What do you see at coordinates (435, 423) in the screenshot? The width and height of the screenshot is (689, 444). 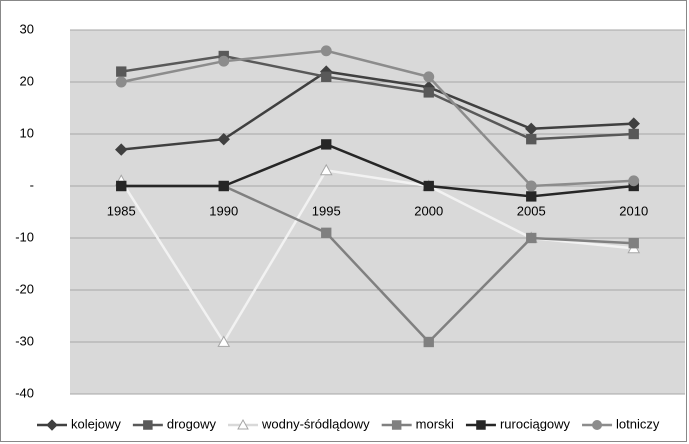 I see `legend-label: morski` at bounding box center [435, 423].